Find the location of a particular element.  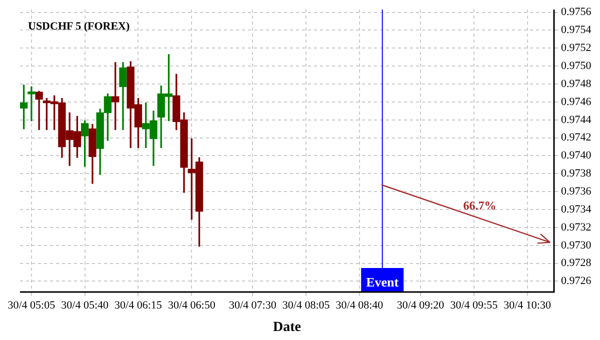

x-tick-label: 30/4 06:50 is located at coordinates (192, 305).